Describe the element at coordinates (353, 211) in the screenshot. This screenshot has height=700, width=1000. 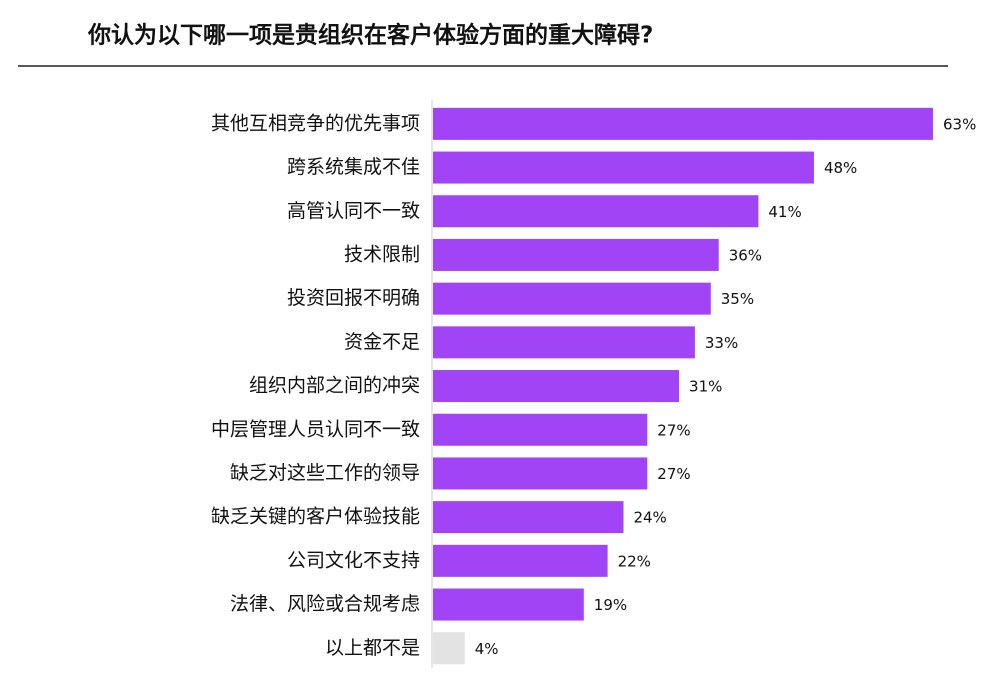
I see `category-label: 高管认同不一致` at that location.